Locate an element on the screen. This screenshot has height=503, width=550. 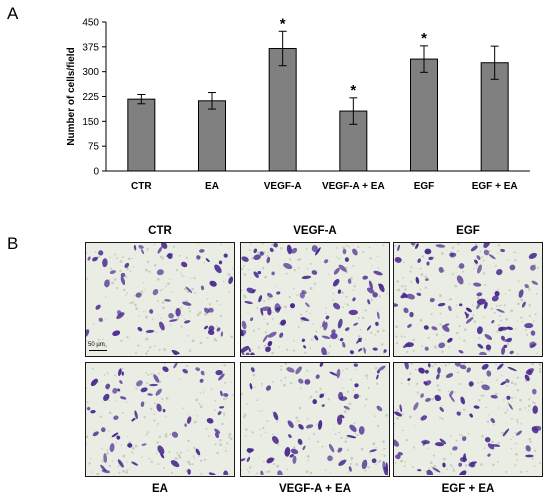
panel-b-label: B is located at coordinates (13, 243).